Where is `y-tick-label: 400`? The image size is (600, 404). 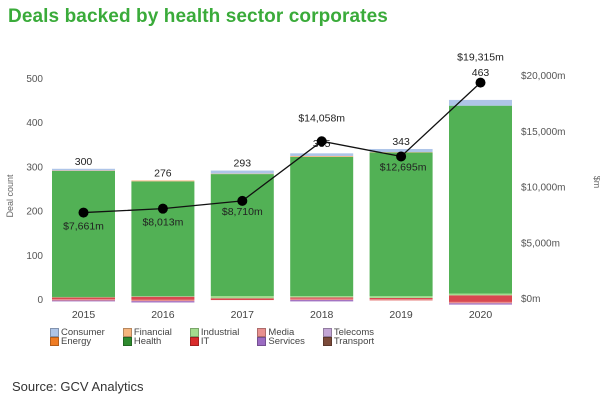 y-tick-label: 400 is located at coordinates (34, 123).